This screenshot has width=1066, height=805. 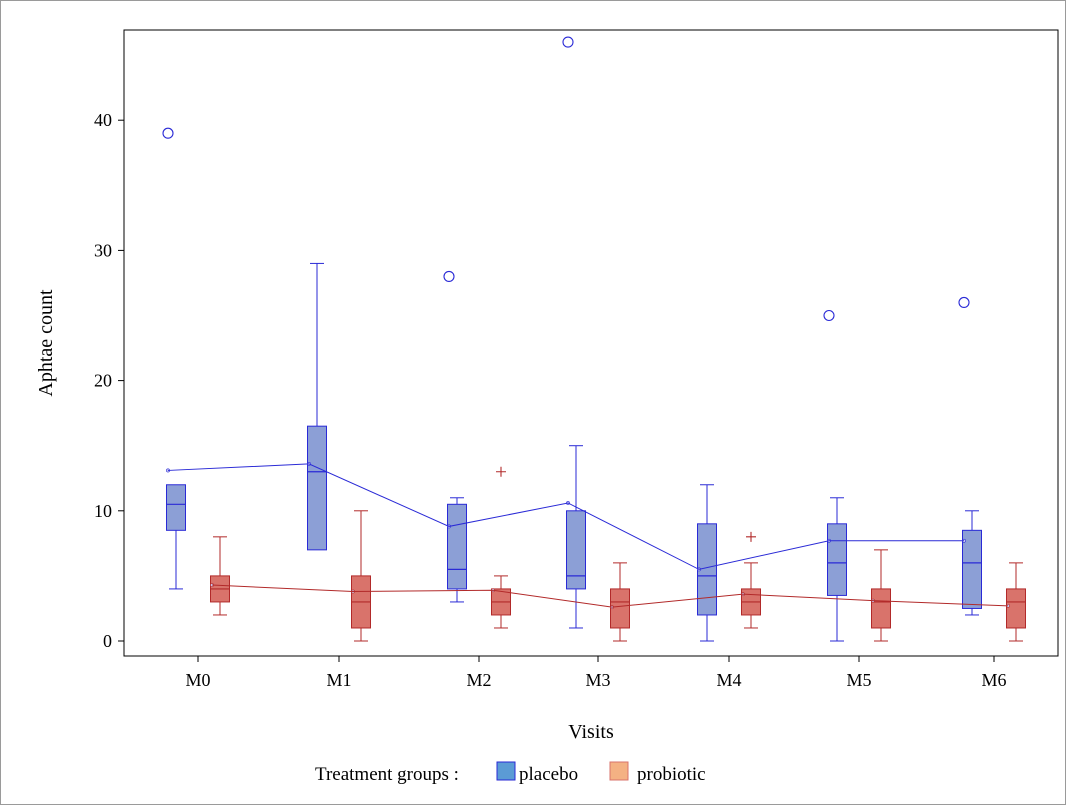 I want to click on mean-line-probiotic, so click(x=610, y=596).